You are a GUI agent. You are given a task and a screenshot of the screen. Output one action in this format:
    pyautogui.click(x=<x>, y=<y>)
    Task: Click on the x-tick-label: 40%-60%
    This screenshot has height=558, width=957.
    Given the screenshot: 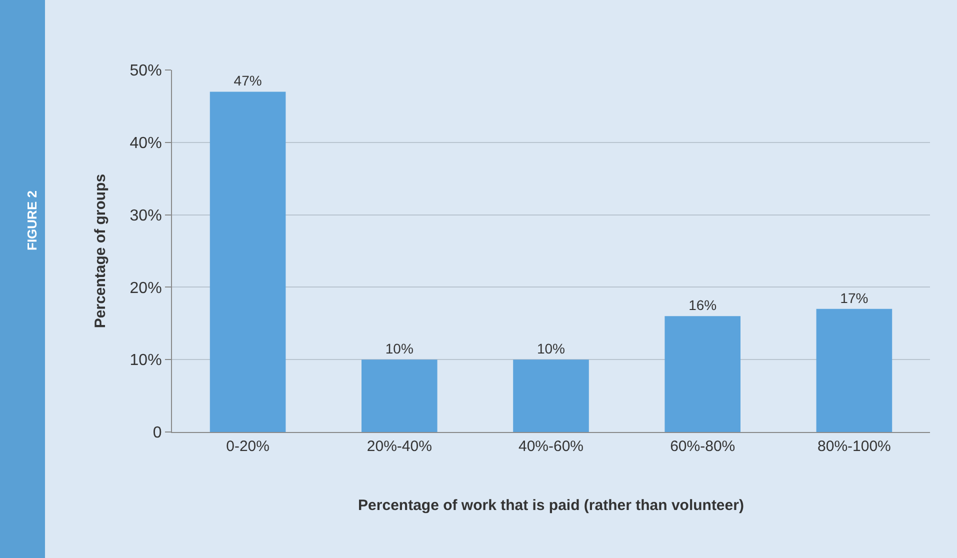 What is the action you would take?
    pyautogui.click(x=551, y=446)
    